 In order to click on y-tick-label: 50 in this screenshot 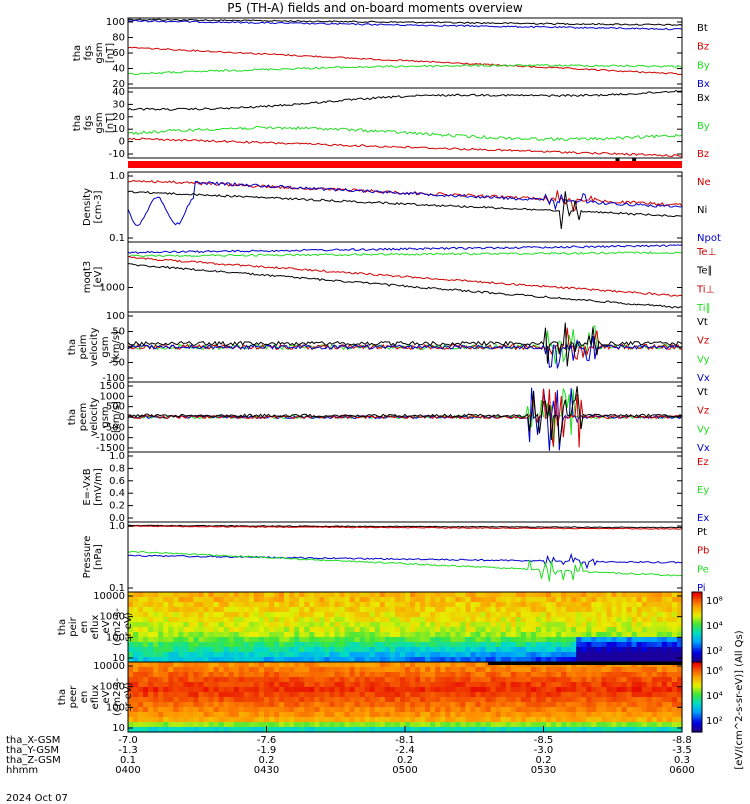, I will do `click(118, 332)`.